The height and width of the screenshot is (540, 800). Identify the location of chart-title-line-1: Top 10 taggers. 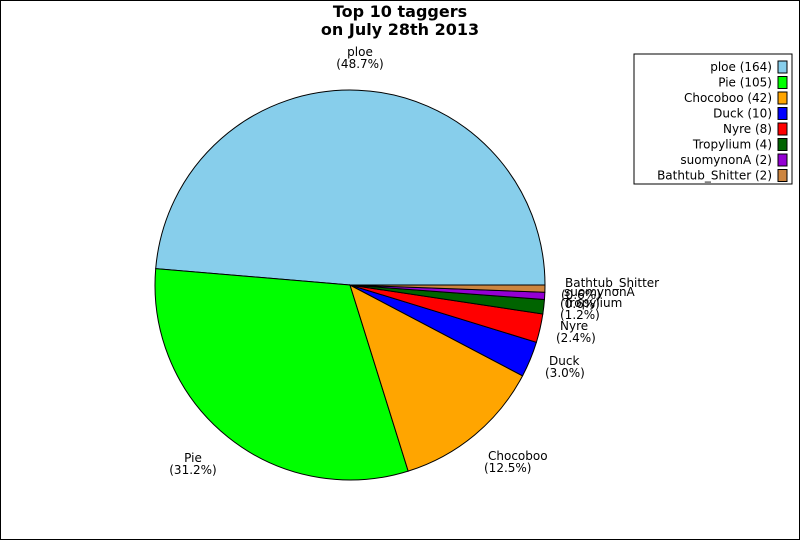
(400, 11).